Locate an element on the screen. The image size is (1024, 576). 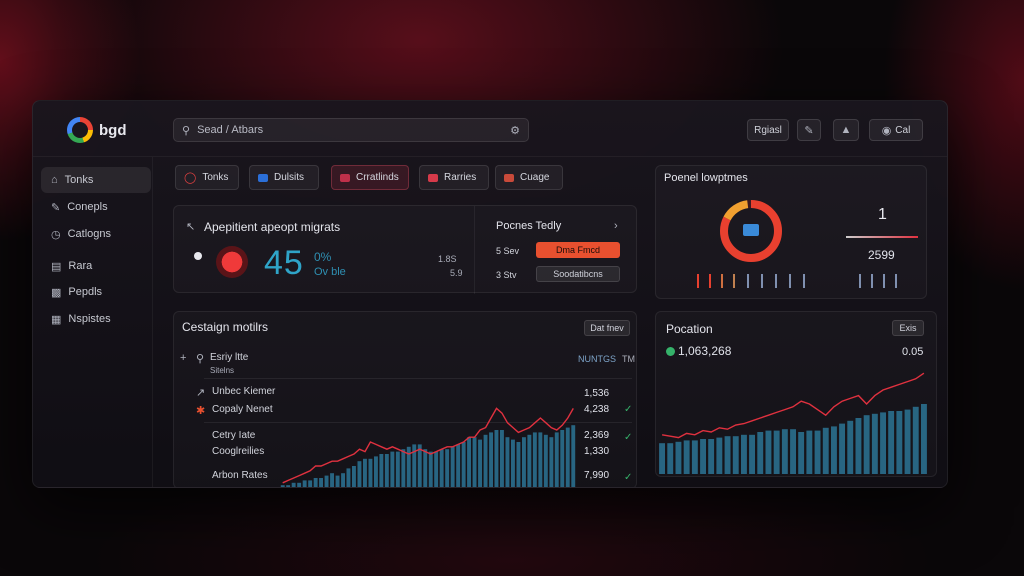
app-logo: bgd is located at coordinates (97, 130).